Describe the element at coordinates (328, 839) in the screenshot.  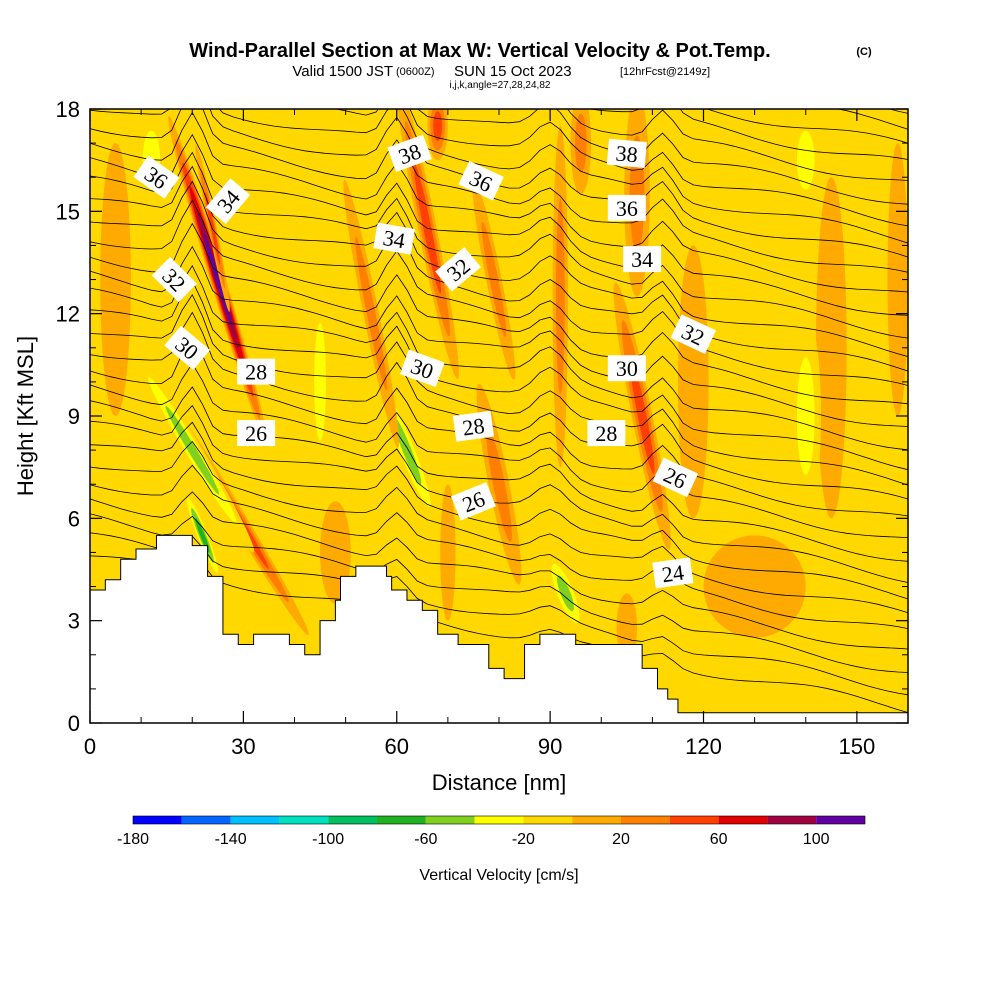
I see `colorbar-tick-label: -100` at that location.